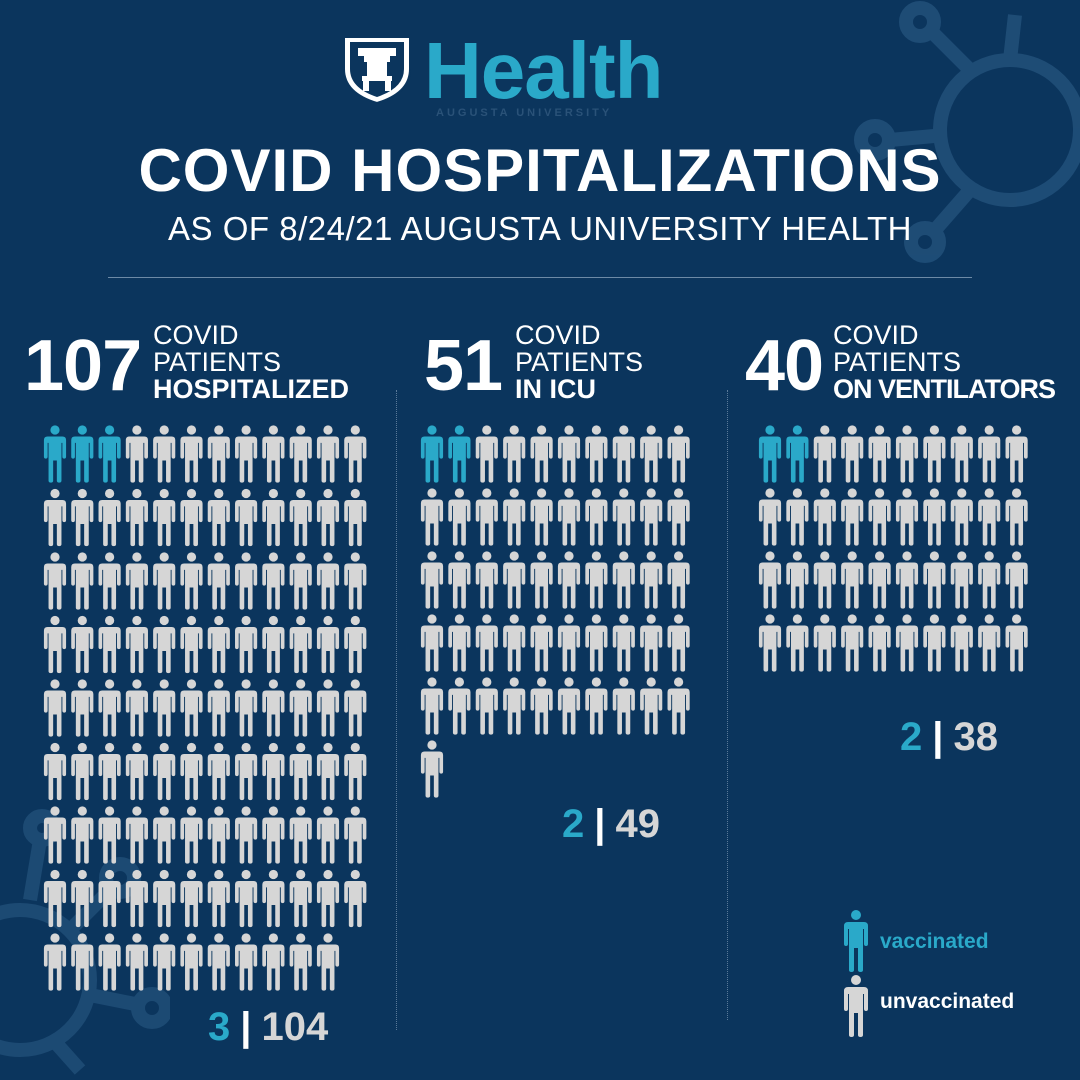  Describe the element at coordinates (540, 170) in the screenshot. I see `page-title: COVID HOSPITALIZATIONS` at that location.